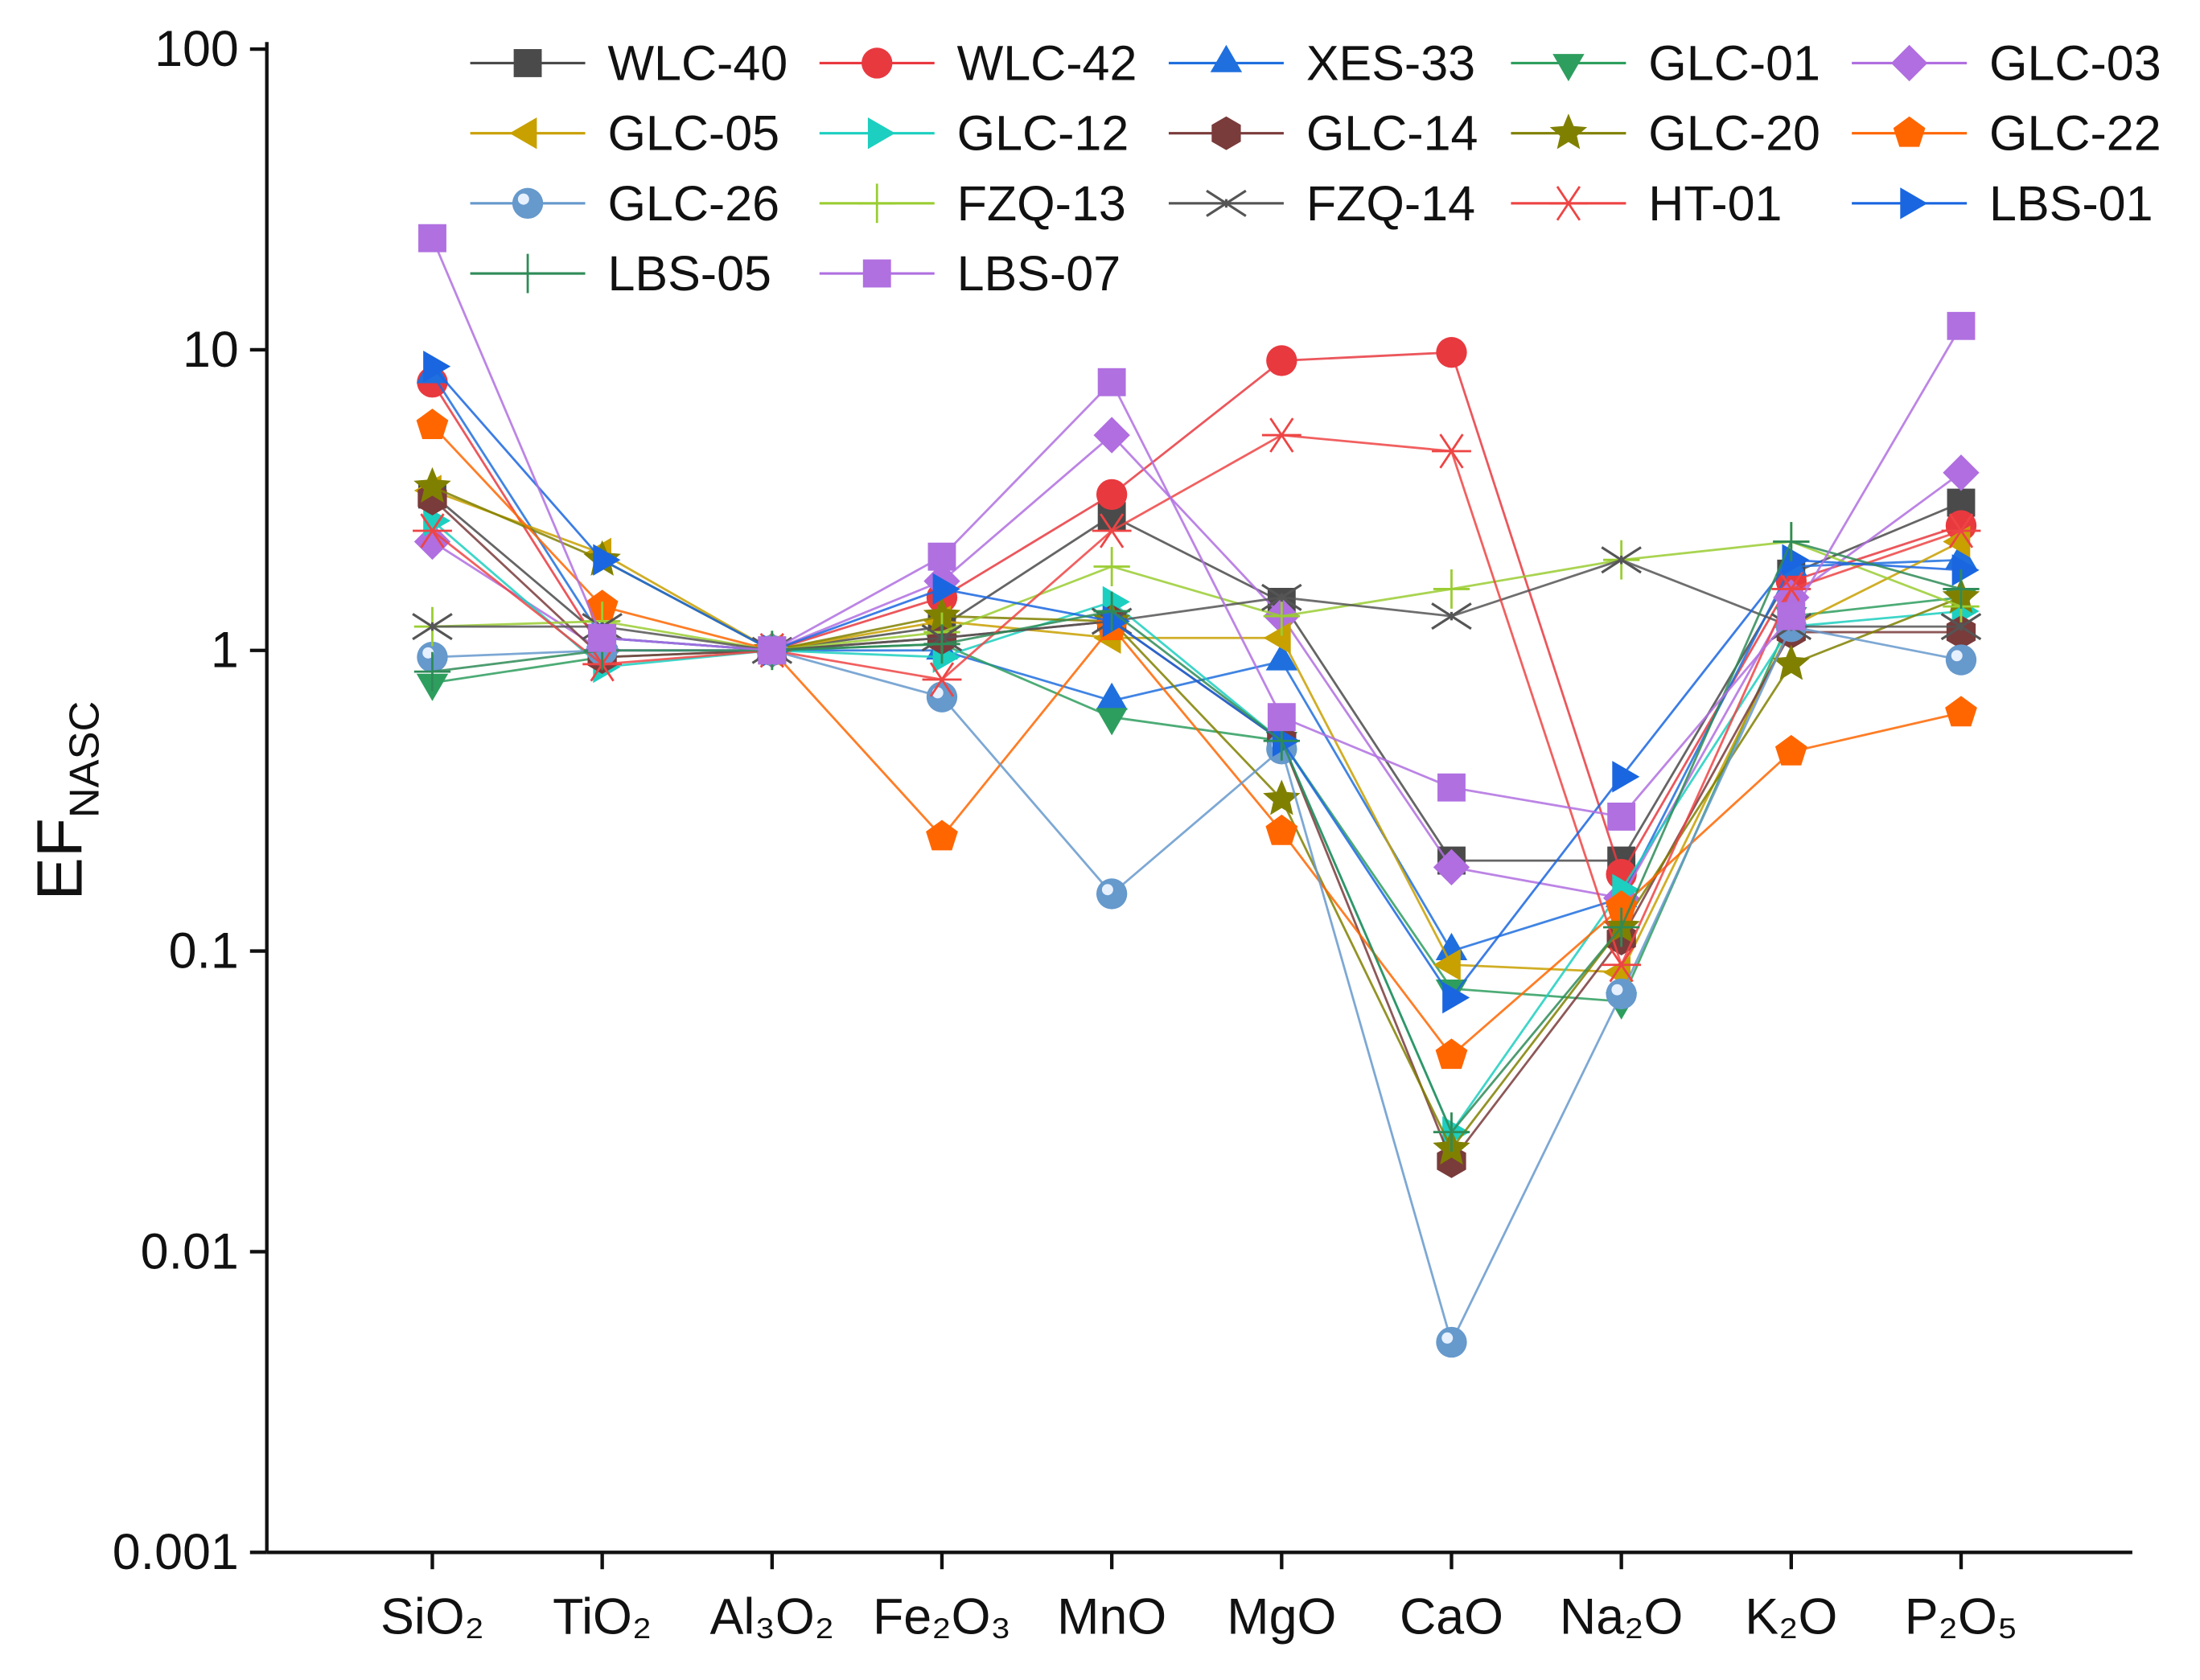 The image size is (2200, 1680). I want to click on y-tick-label: 0.1, so click(204, 951).